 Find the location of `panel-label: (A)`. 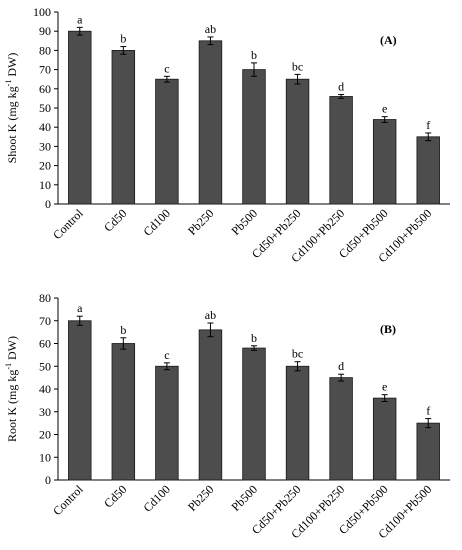

panel-label: (A) is located at coordinates (388, 40).